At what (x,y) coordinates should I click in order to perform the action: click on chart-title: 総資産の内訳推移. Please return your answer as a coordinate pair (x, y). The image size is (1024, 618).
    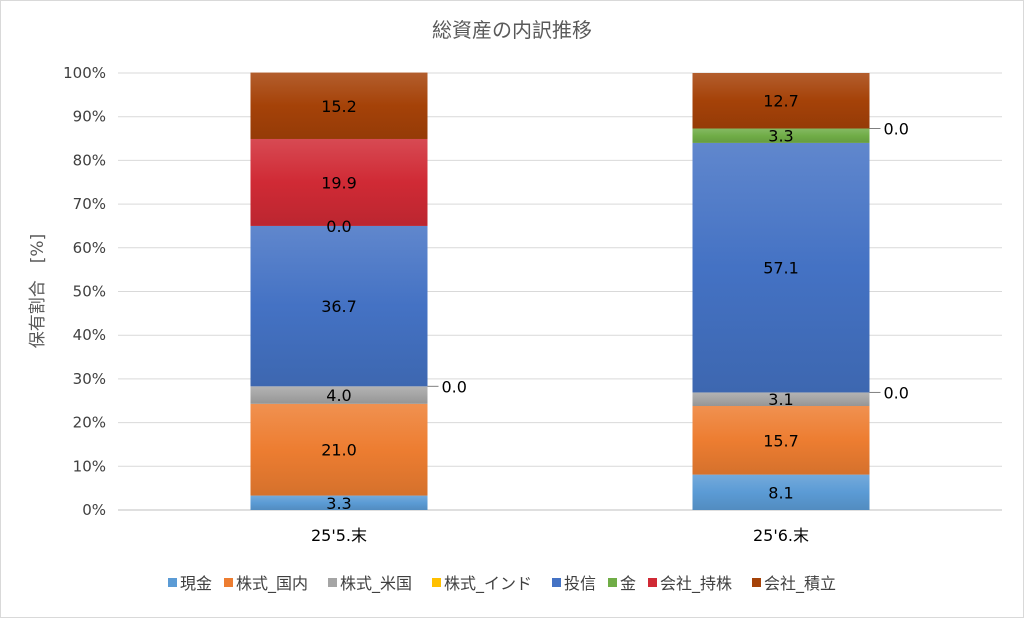
    Looking at the image, I should click on (512, 30).